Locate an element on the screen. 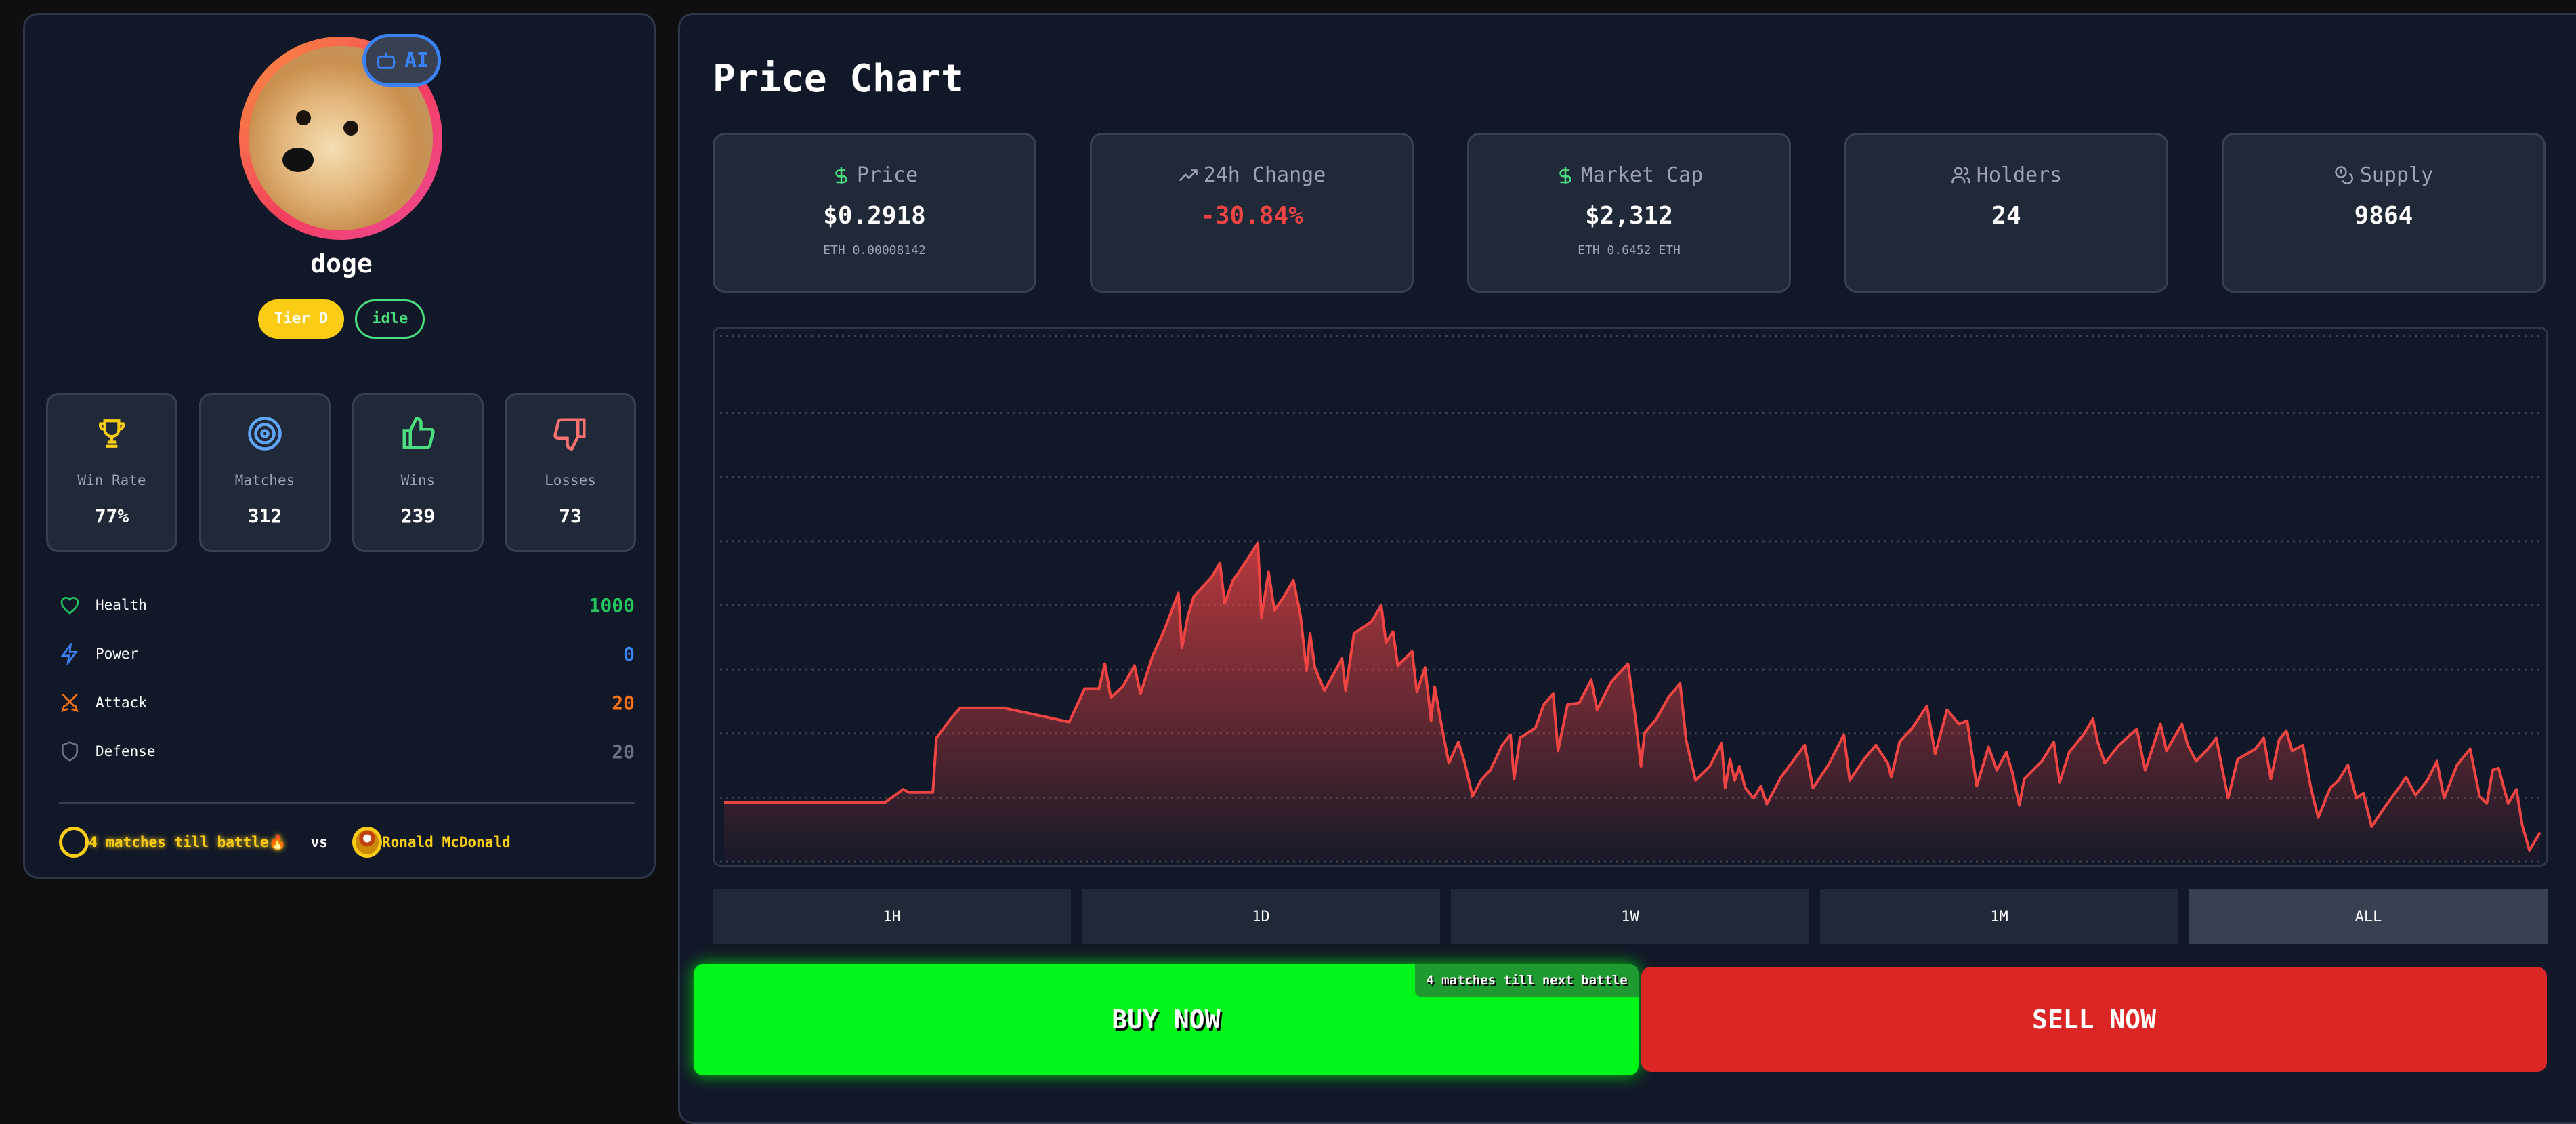 The height and width of the screenshot is (1124, 2576). stat-label: Wins is located at coordinates (418, 480).